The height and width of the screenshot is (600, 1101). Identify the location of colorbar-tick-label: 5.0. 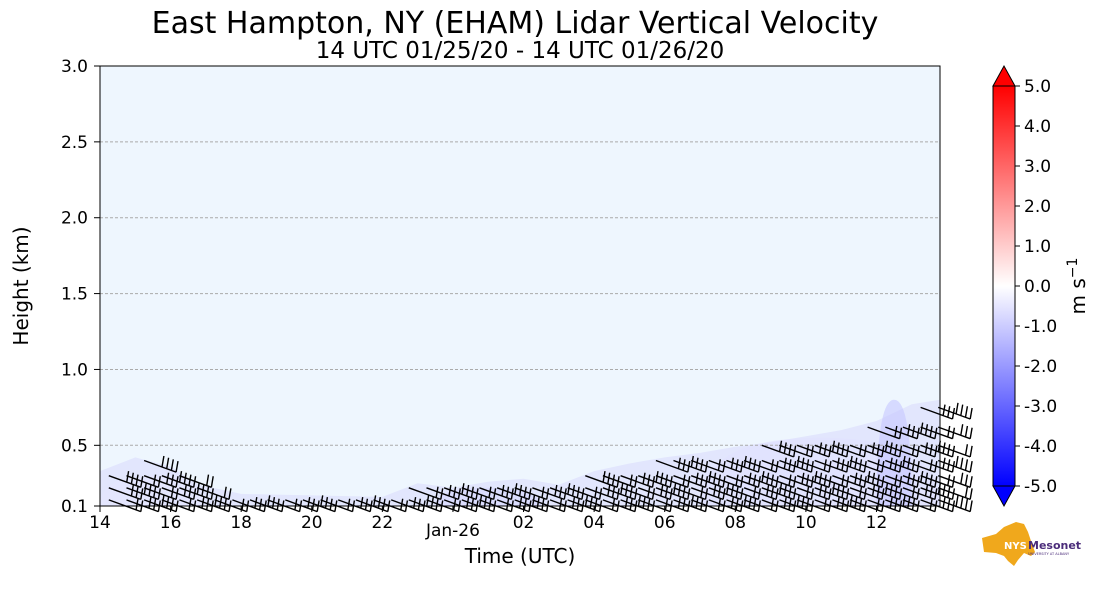
(1037, 87).